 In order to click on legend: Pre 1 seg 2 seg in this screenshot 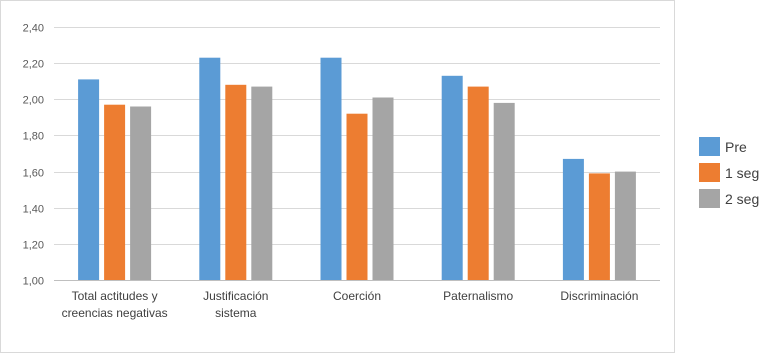, I will do `click(729, 172)`.